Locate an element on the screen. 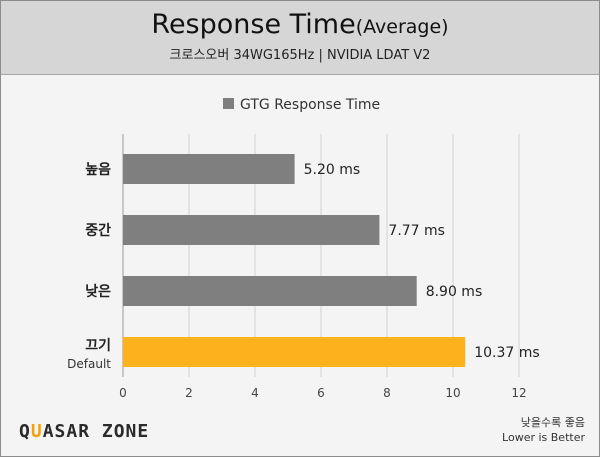  x-tick-label: 2 is located at coordinates (189, 393).